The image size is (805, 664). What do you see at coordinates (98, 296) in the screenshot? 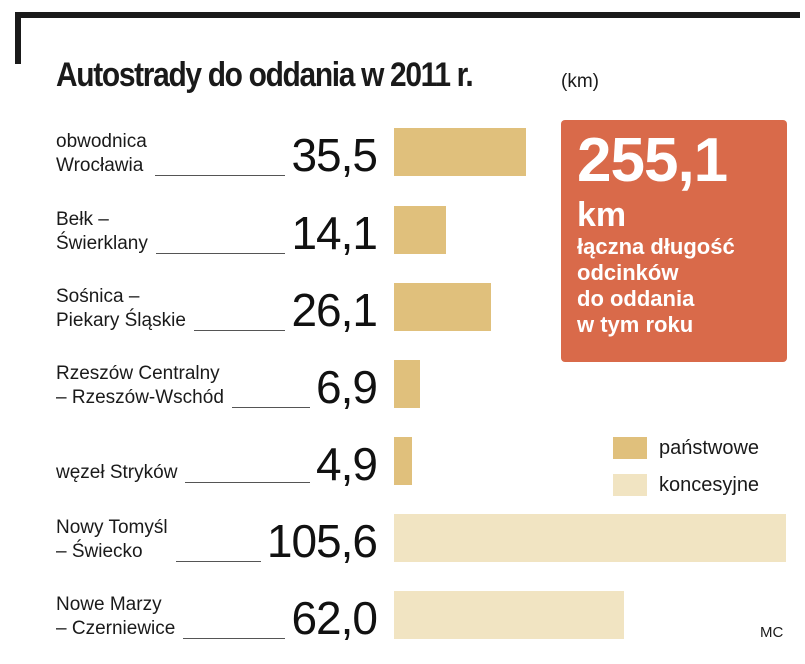
I see `category-label-line: Sośnica –` at bounding box center [98, 296].